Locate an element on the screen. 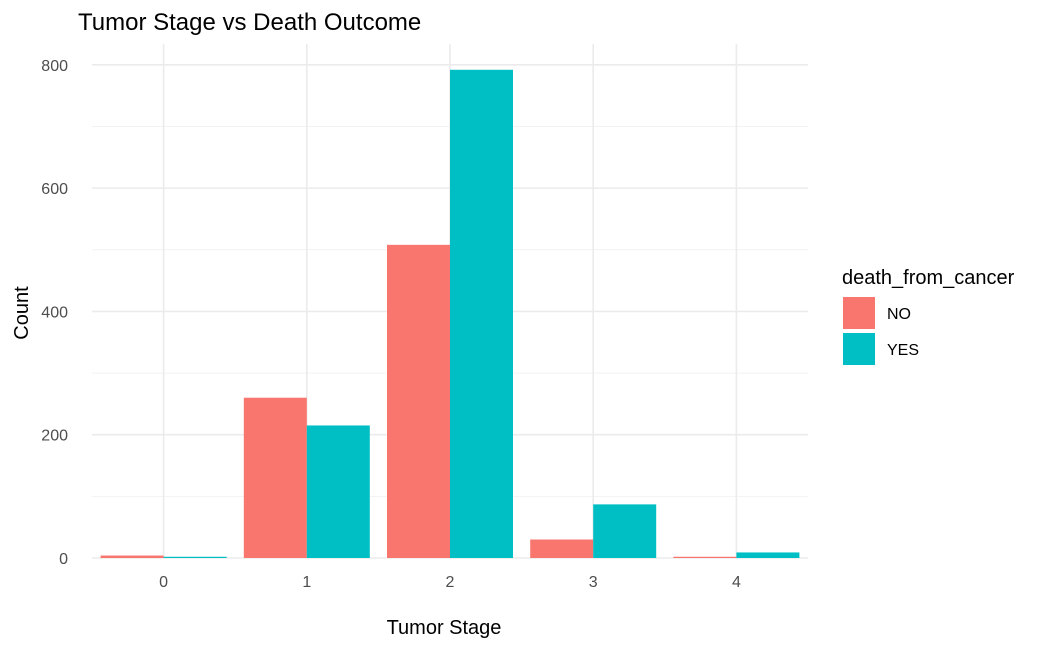 The image size is (1050, 648). legend-title: death_from_cancer is located at coordinates (928, 278).